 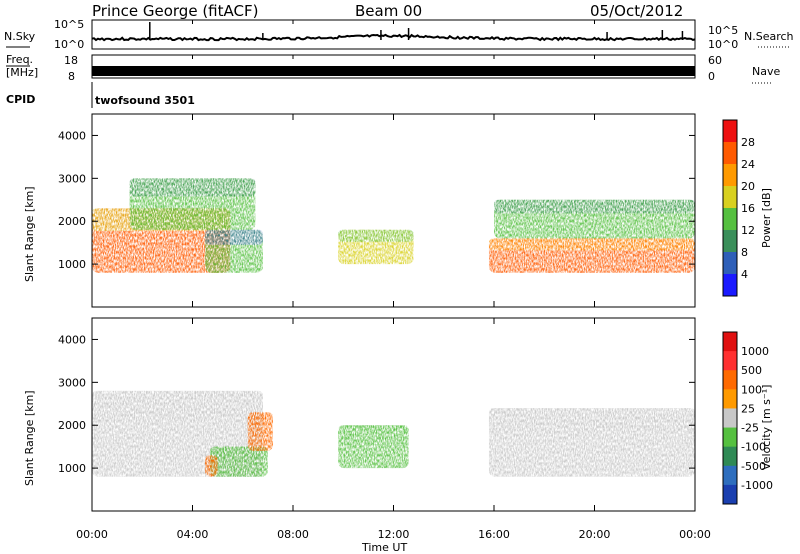 I want to click on nsearch-tick-high: 10^5, so click(x=723, y=30).